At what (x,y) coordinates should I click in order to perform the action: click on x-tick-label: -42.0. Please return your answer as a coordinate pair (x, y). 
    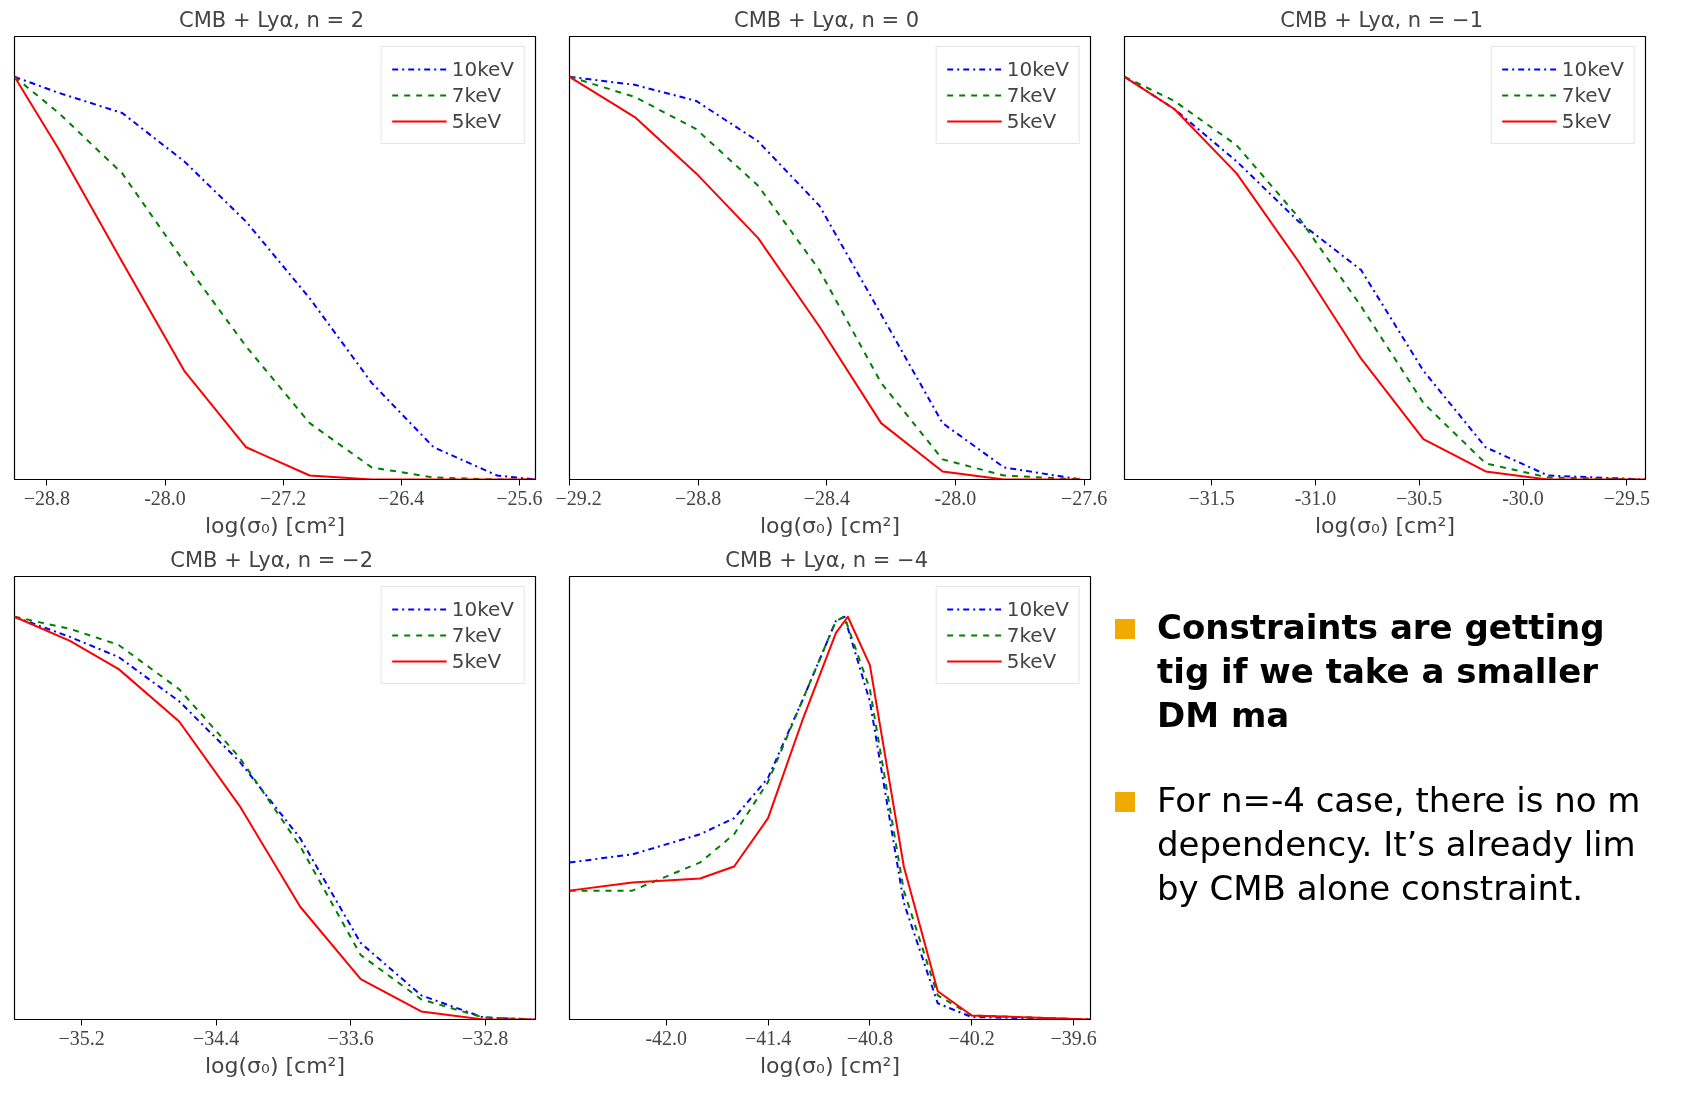
    Looking at the image, I should click on (666, 1037).